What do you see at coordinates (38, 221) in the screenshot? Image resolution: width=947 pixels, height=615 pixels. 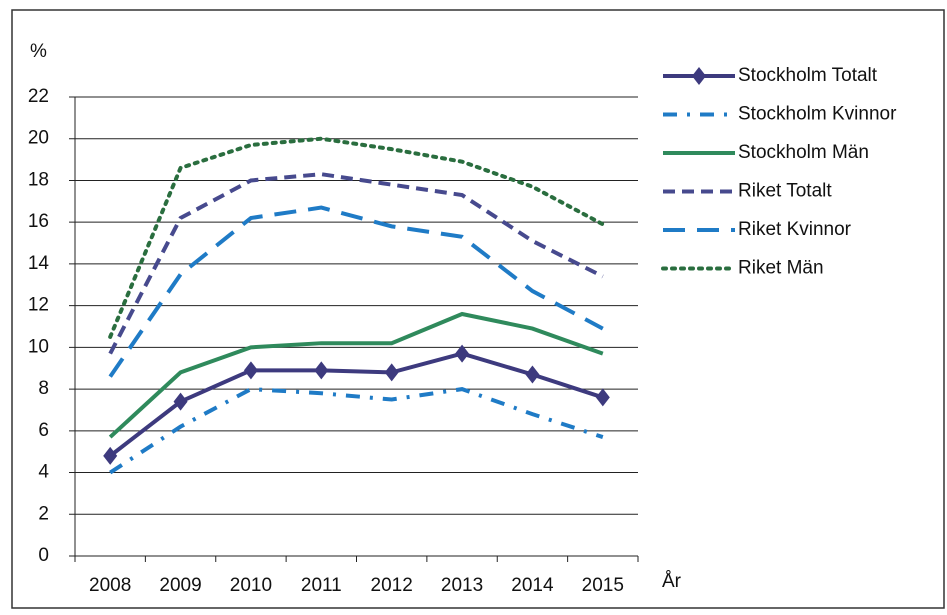 I see `y-tick-label: 16` at bounding box center [38, 221].